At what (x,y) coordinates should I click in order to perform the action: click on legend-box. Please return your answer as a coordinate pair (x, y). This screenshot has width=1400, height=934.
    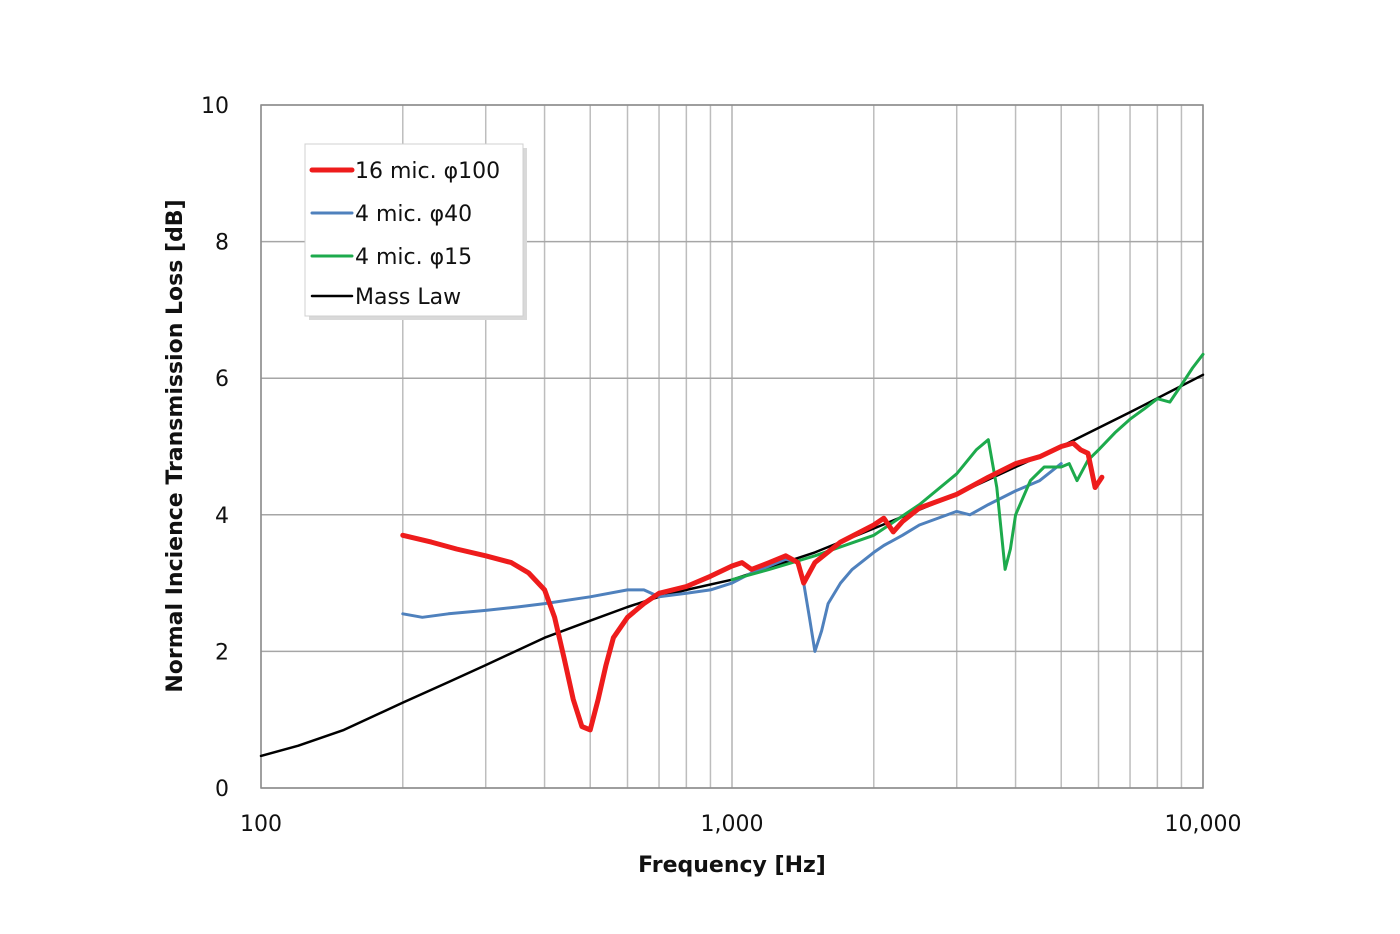
    Looking at the image, I should click on (414, 230).